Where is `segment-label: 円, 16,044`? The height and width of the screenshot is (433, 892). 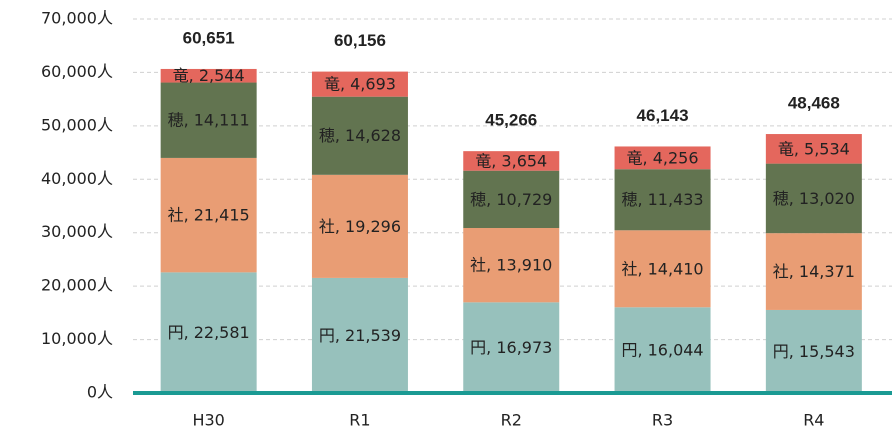 segment-label: 円, 16,044 is located at coordinates (662, 350).